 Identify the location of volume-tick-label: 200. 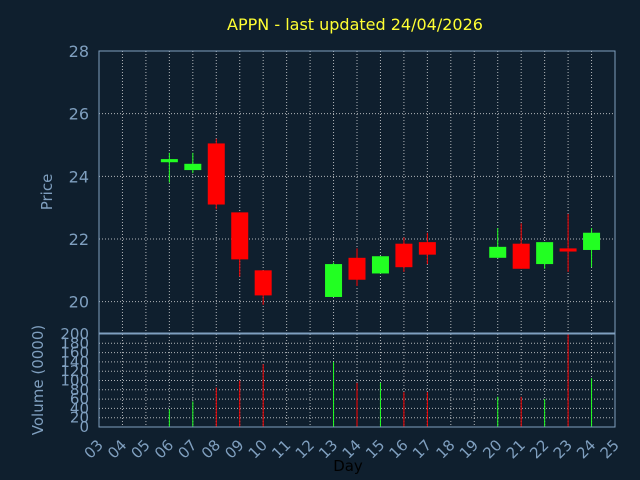
(74, 334).